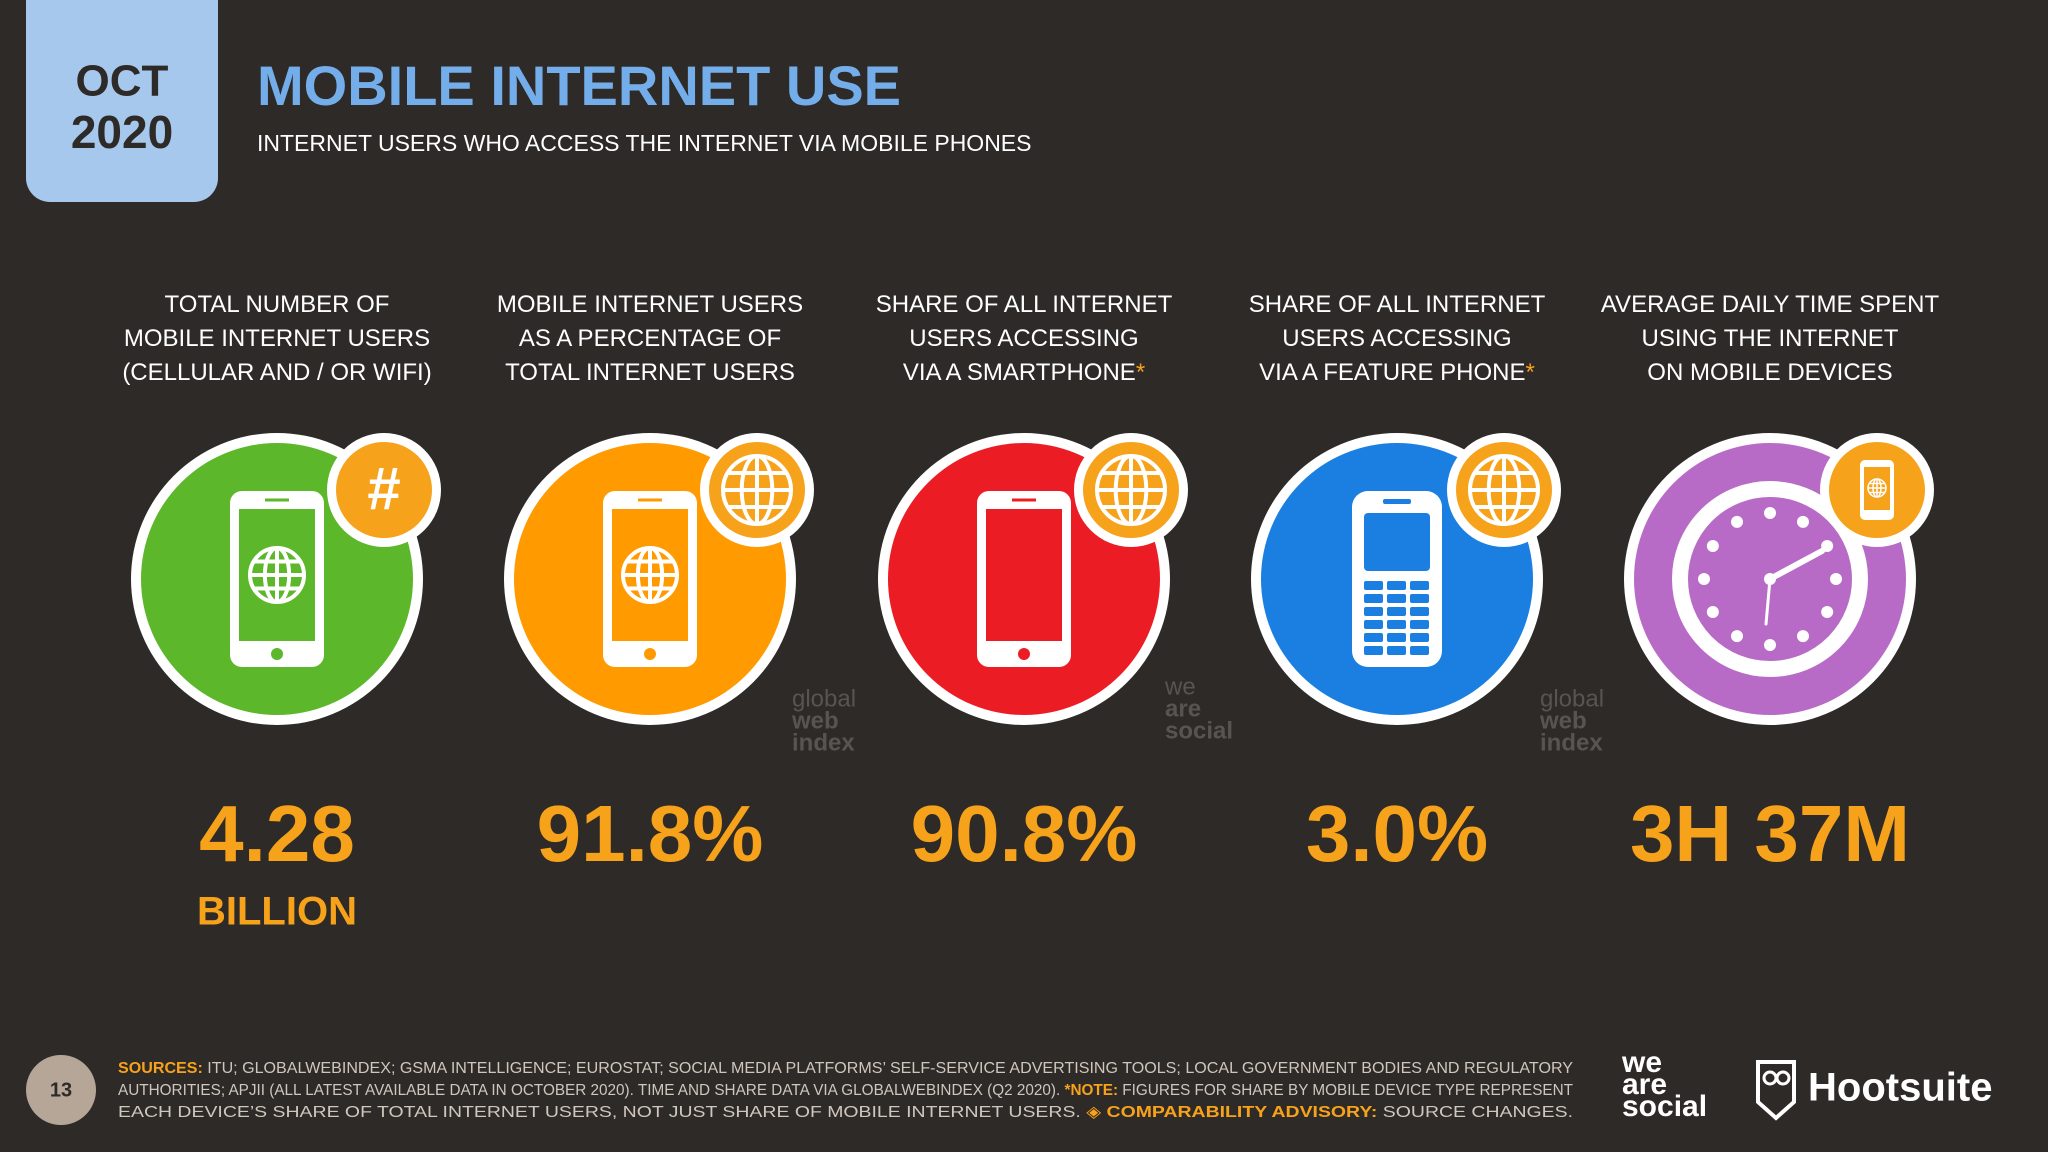 The image size is (2048, 1152). I want to click on stat-label: ON MOBILE DEVICES, so click(1769, 372).